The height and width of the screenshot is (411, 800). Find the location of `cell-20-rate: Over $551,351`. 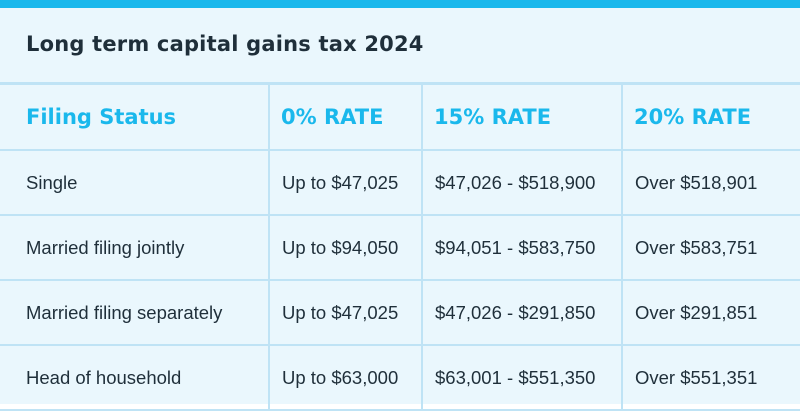

cell-20-rate: Over $551,351 is located at coordinates (710, 377).